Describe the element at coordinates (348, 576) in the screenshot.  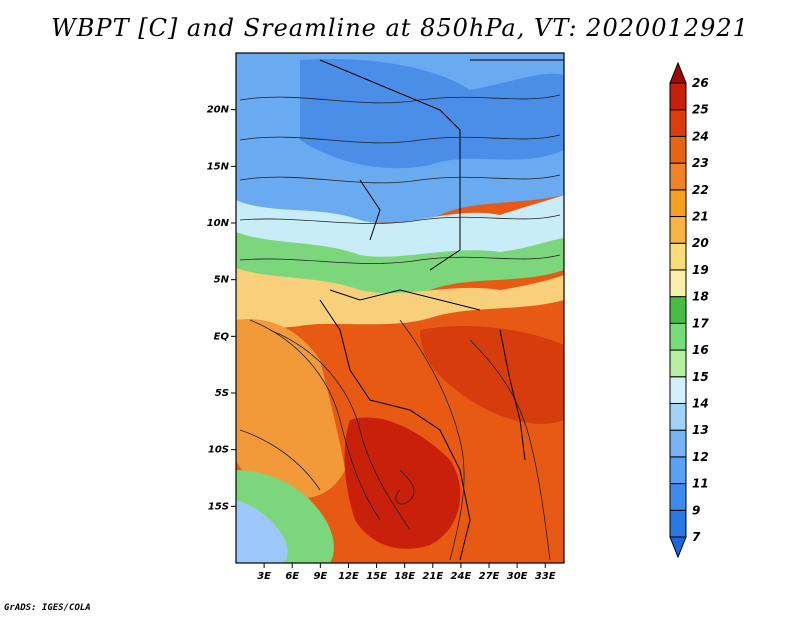
I see `lon-tick-label: 12E` at that location.